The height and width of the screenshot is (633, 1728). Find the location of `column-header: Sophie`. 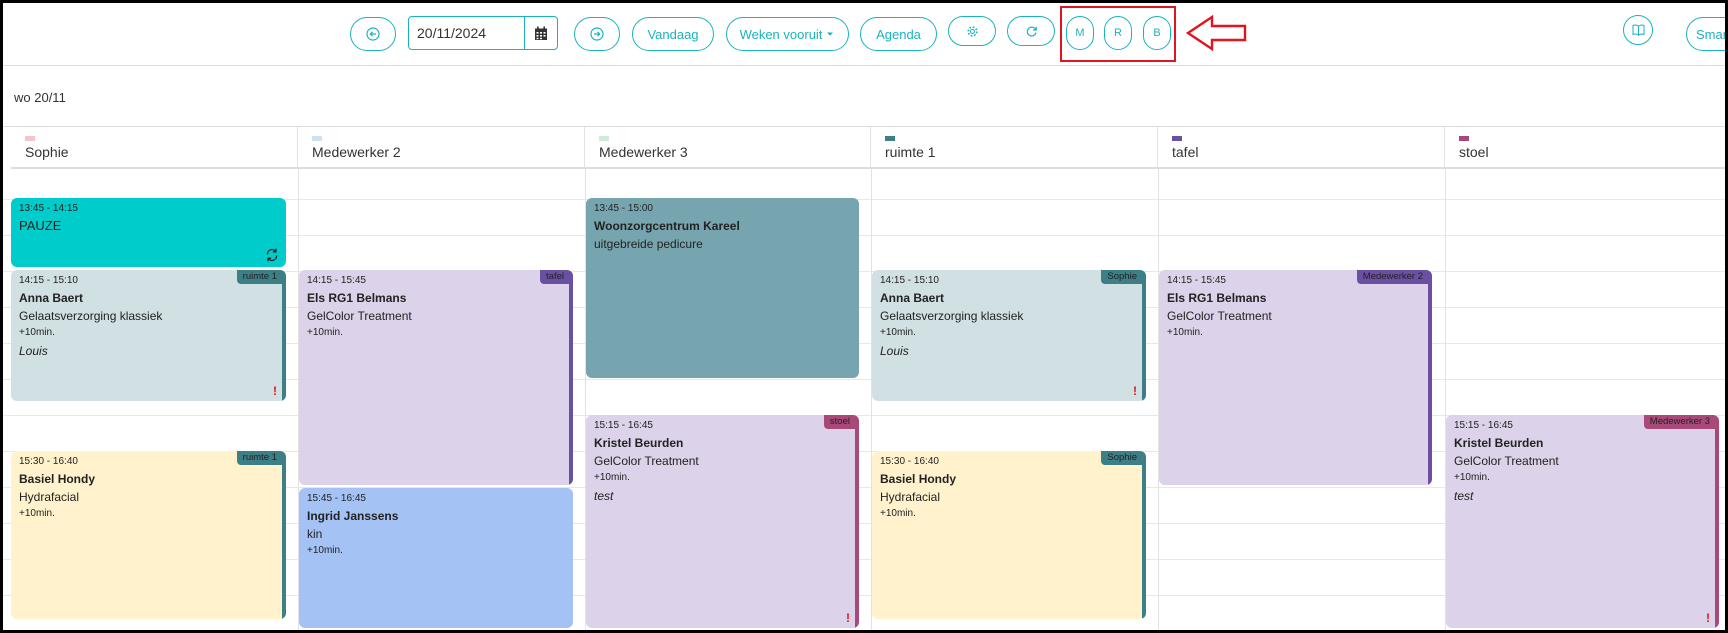

column-header: Sophie is located at coordinates (154, 148).